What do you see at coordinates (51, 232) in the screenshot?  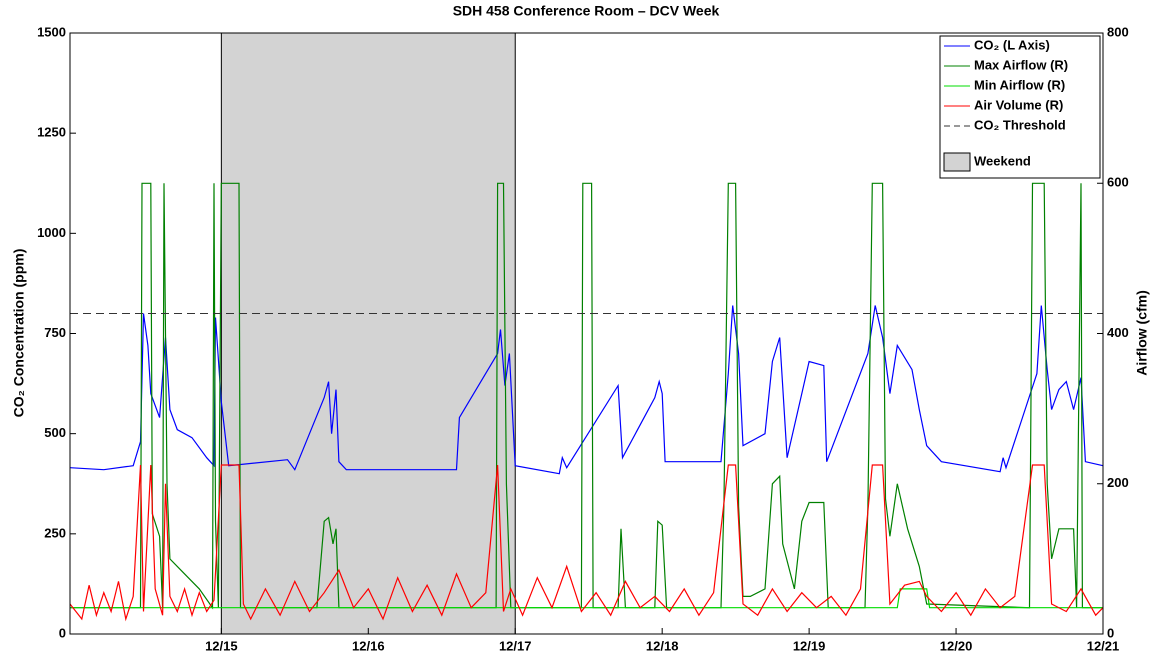 I see `y-tick-label: 1000` at bounding box center [51, 232].